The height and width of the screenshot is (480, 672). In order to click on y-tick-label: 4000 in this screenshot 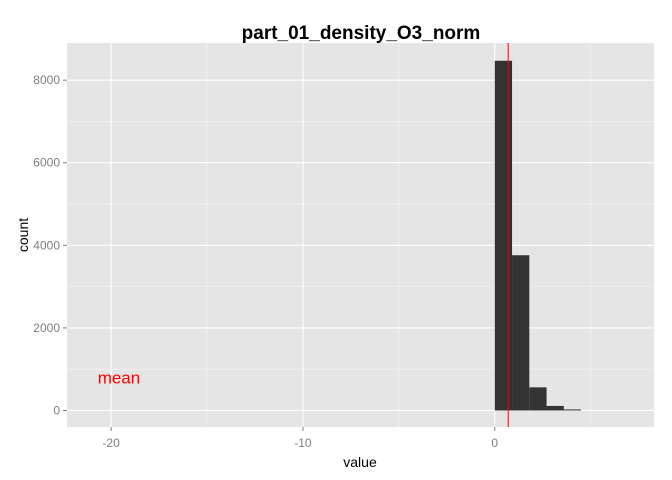, I will do `click(46, 245)`.